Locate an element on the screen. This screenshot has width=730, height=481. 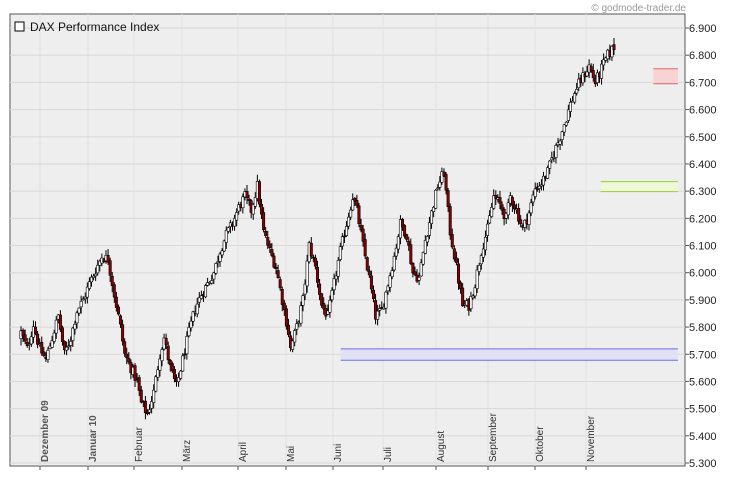
y-tick-label: 6.700 is located at coordinates (703, 83).